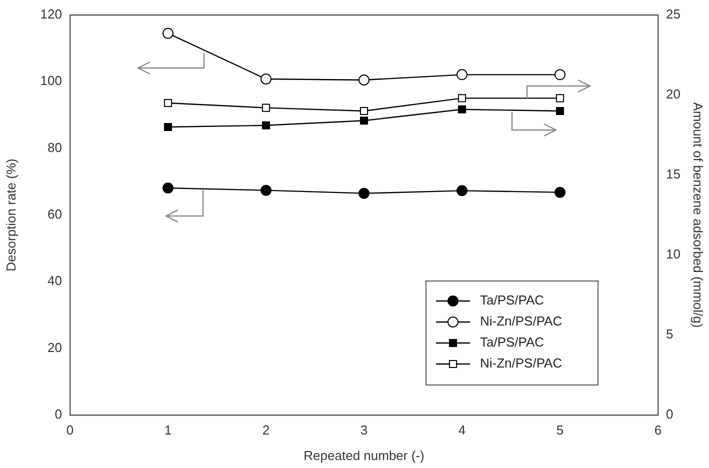  I want to click on y2-tick-label: 25, so click(673, 14).